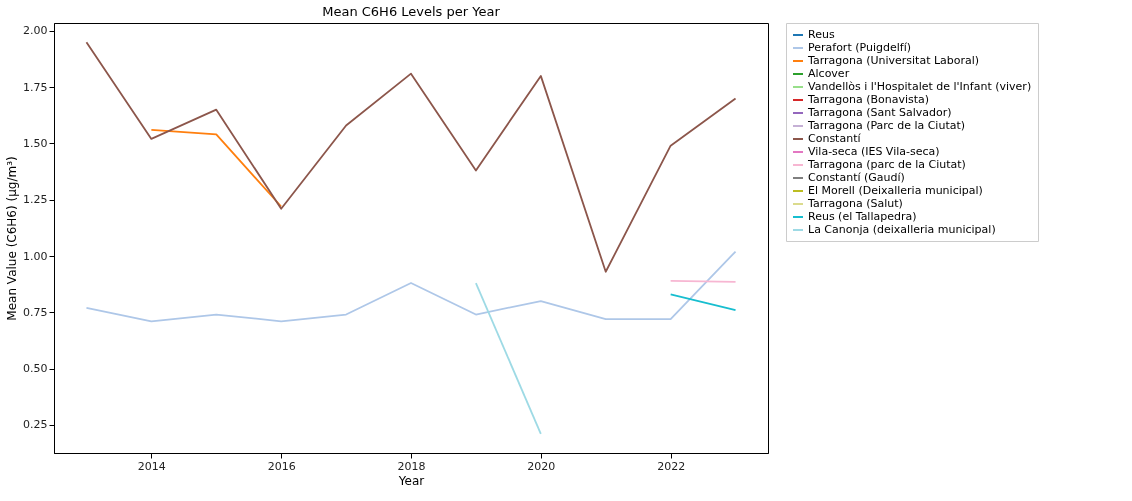 This screenshot has width=1132, height=501. Describe the element at coordinates (671, 466) in the screenshot. I see `x-tick-label: 2022` at that location.